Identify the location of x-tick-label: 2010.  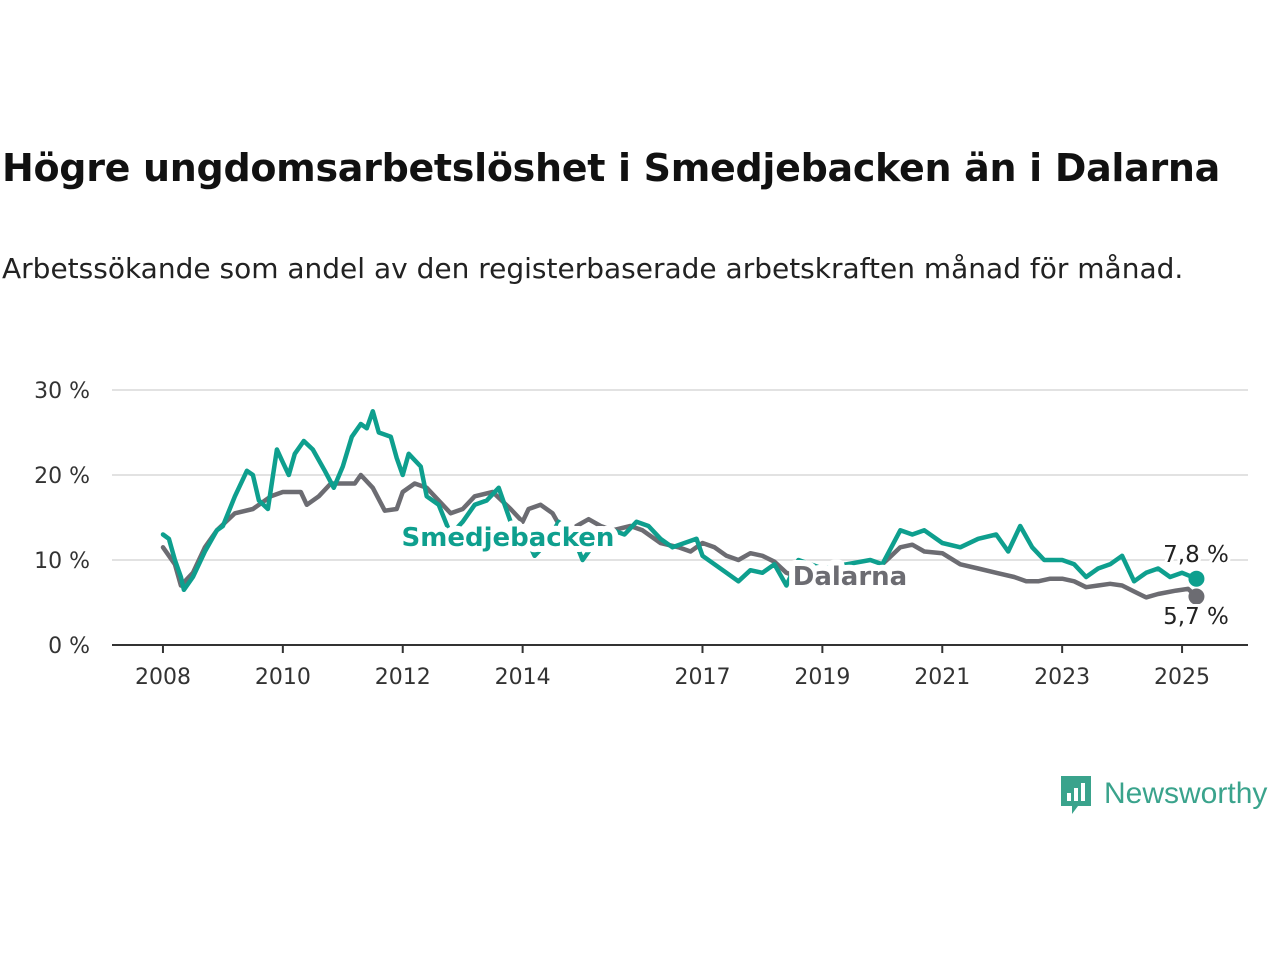
(283, 677).